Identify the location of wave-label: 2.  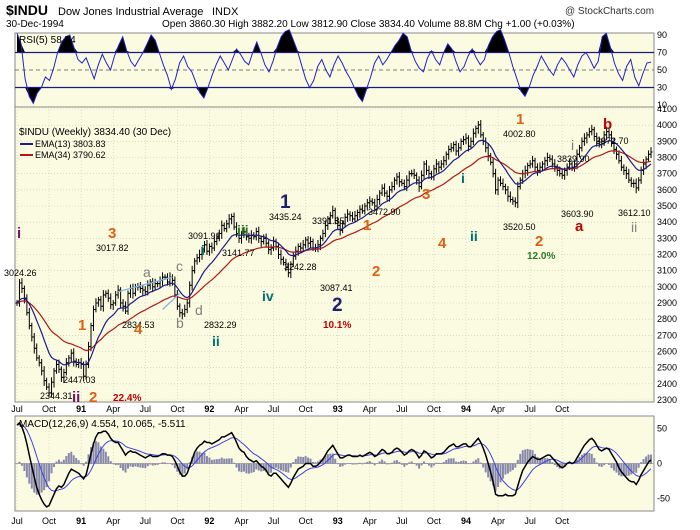
(337, 305).